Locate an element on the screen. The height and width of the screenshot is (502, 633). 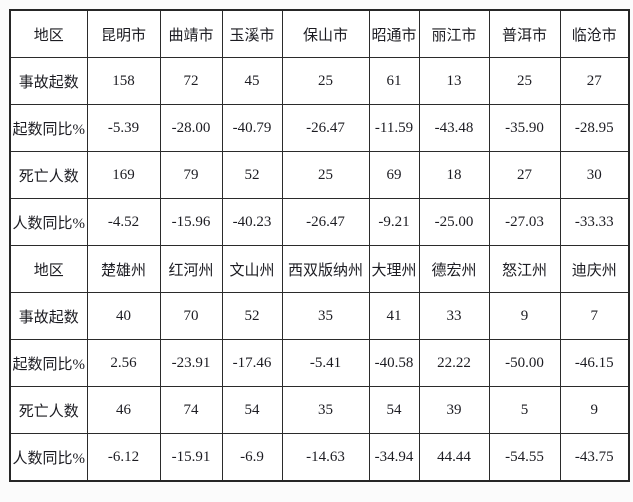
table-cell: -50.00 is located at coordinates (524, 363).